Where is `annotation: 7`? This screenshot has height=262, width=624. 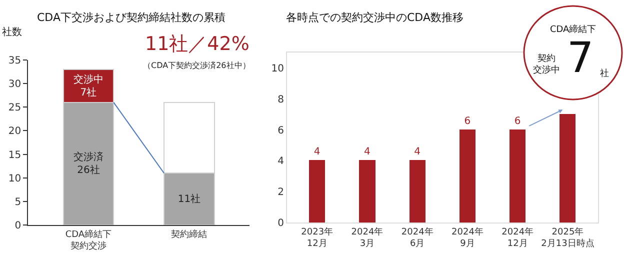 annotation: 7 is located at coordinates (580, 57).